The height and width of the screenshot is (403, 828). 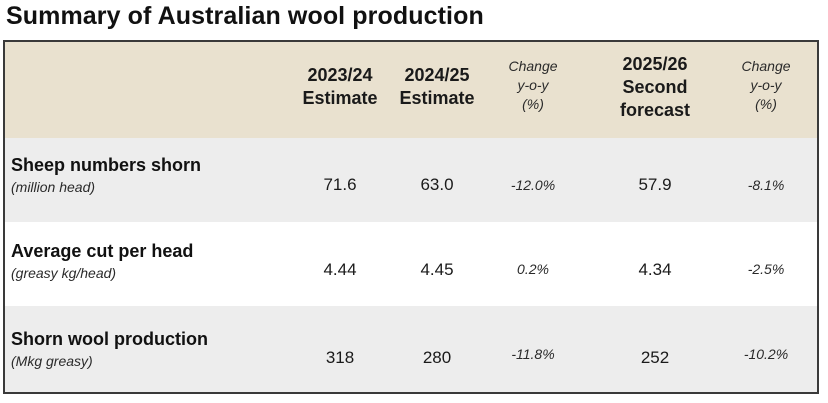 What do you see at coordinates (766, 185) in the screenshot?
I see `cell-change-2: -8.1%` at bounding box center [766, 185].